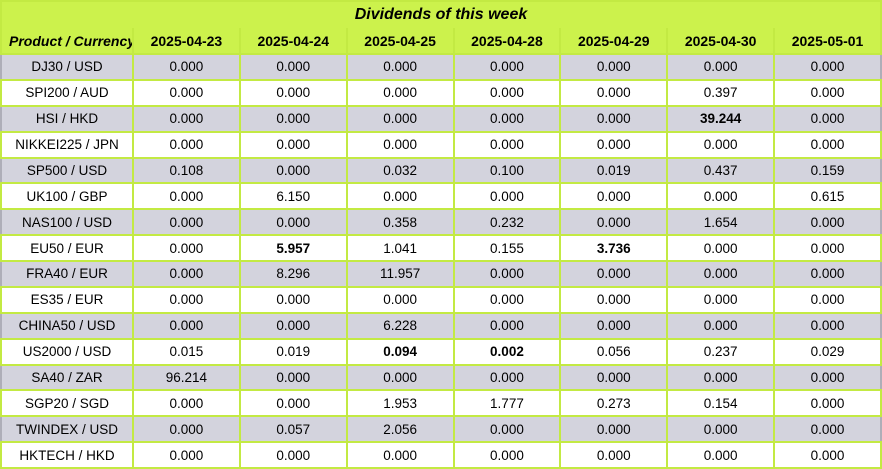  I want to click on dividend-value-cell: 0.273, so click(614, 403).